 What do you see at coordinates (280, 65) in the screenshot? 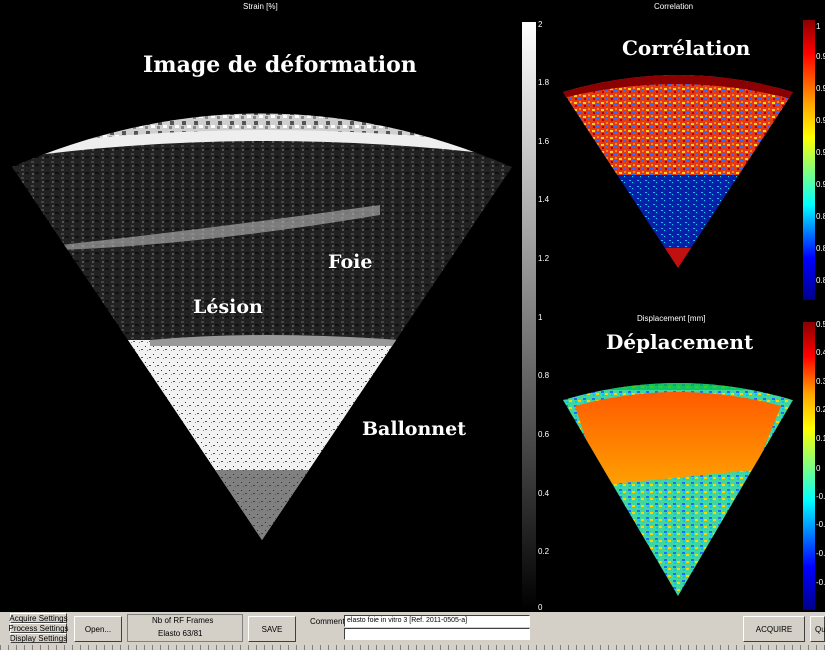
I see `strain-overlay-title: Image de déformation` at bounding box center [280, 65].